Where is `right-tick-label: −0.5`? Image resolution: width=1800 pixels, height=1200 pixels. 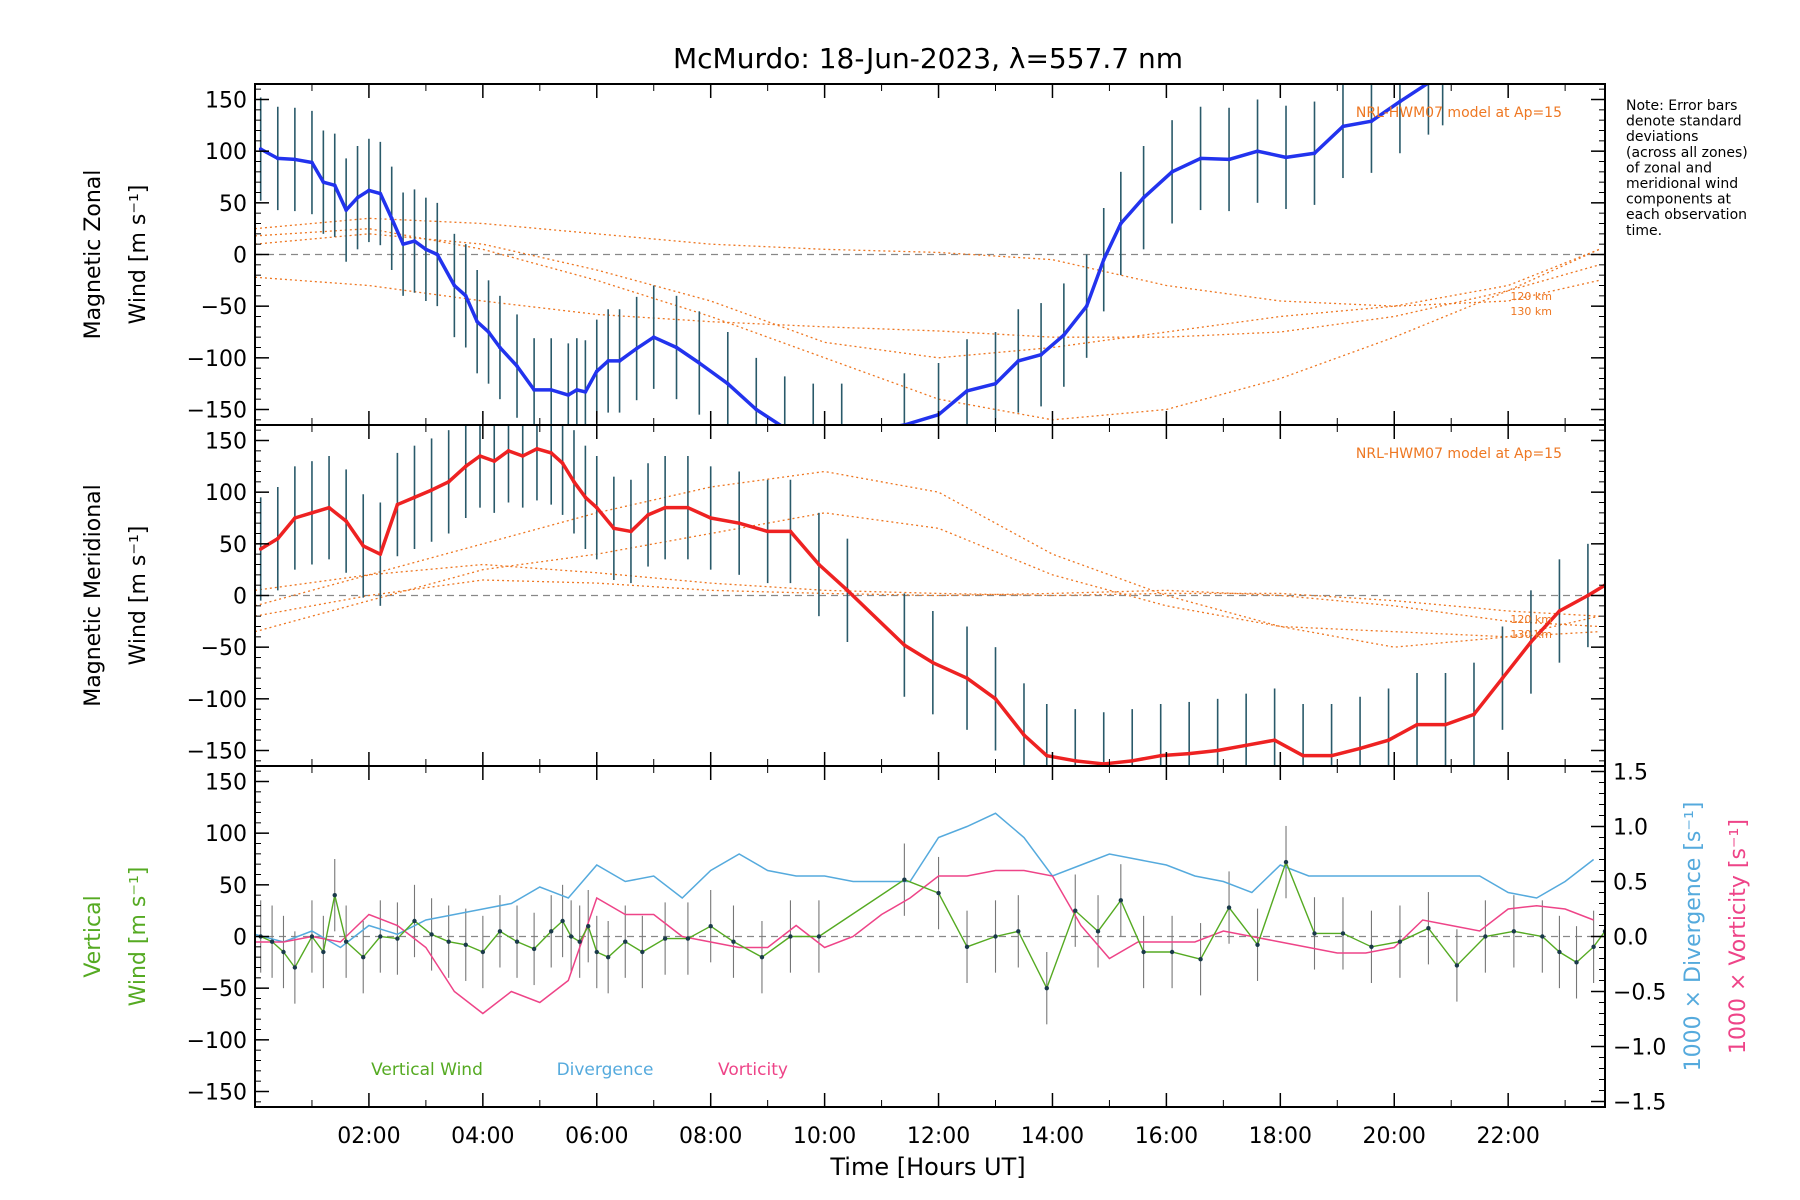 right-tick-label: −0.5 is located at coordinates (1639, 993).